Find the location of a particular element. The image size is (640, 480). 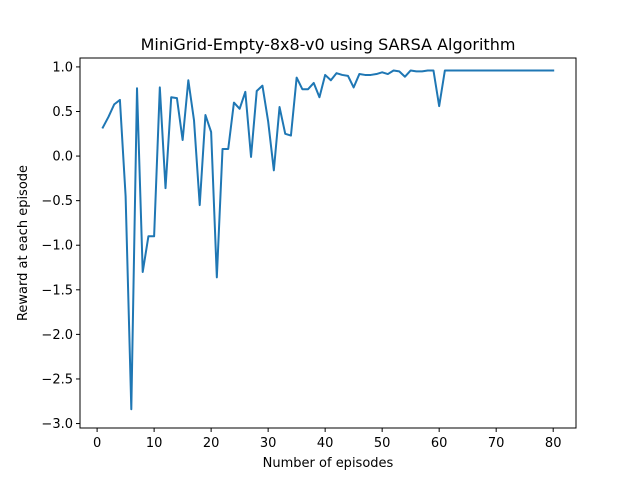

y-tick-label: −1.0 is located at coordinates (57, 246).